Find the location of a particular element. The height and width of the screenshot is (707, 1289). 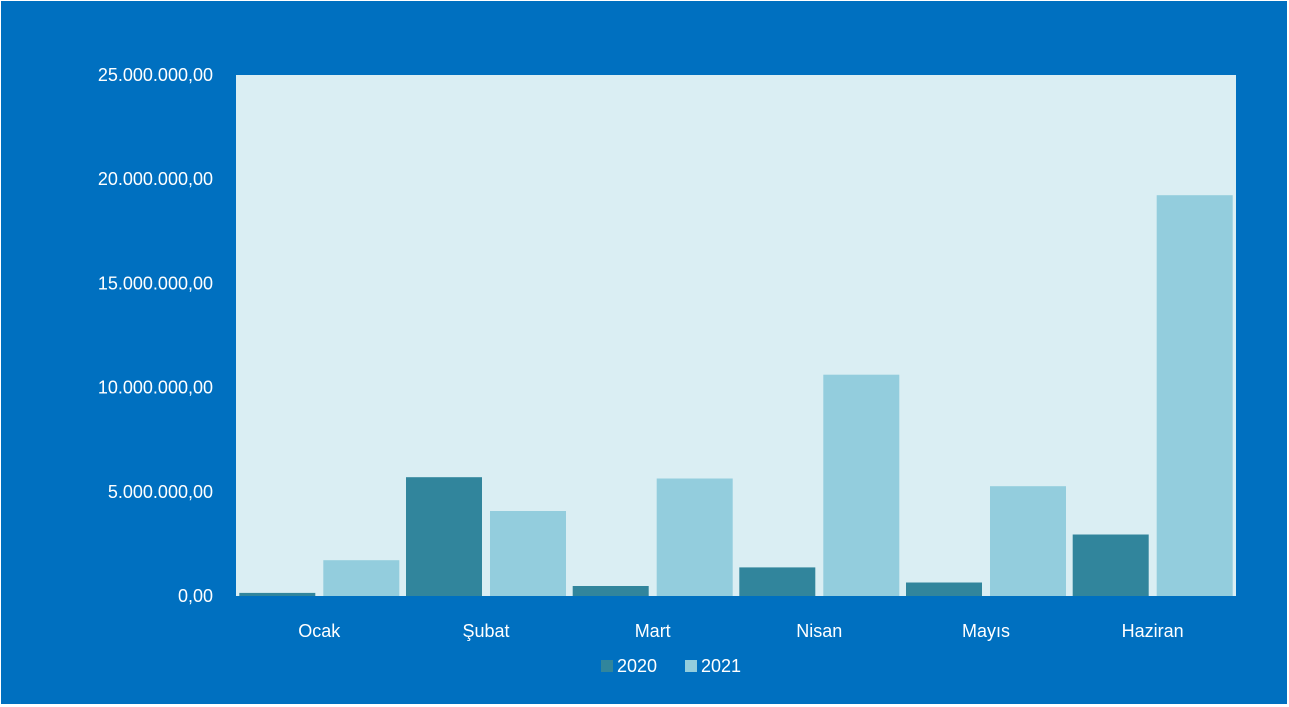

x-tick-label: Ocak is located at coordinates (319, 631).